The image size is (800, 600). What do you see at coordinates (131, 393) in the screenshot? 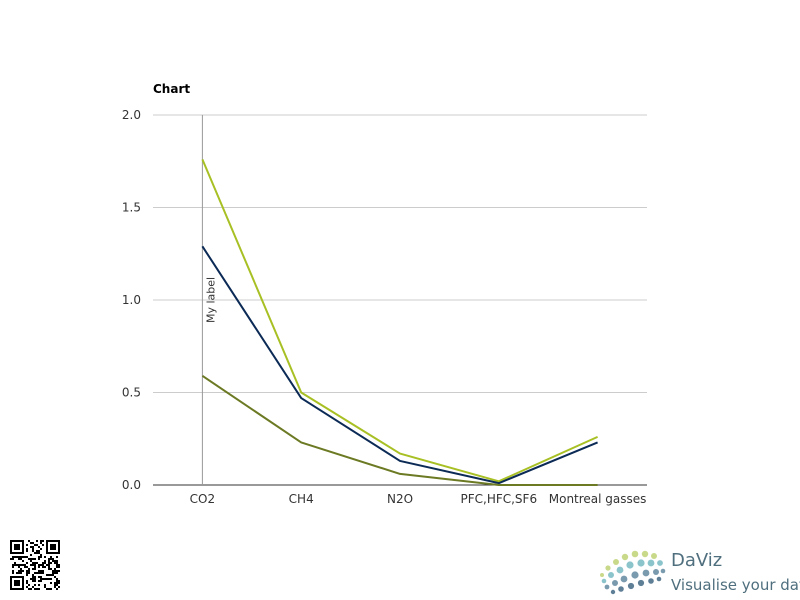
I see `y-tick-label: 0.5` at bounding box center [131, 393].